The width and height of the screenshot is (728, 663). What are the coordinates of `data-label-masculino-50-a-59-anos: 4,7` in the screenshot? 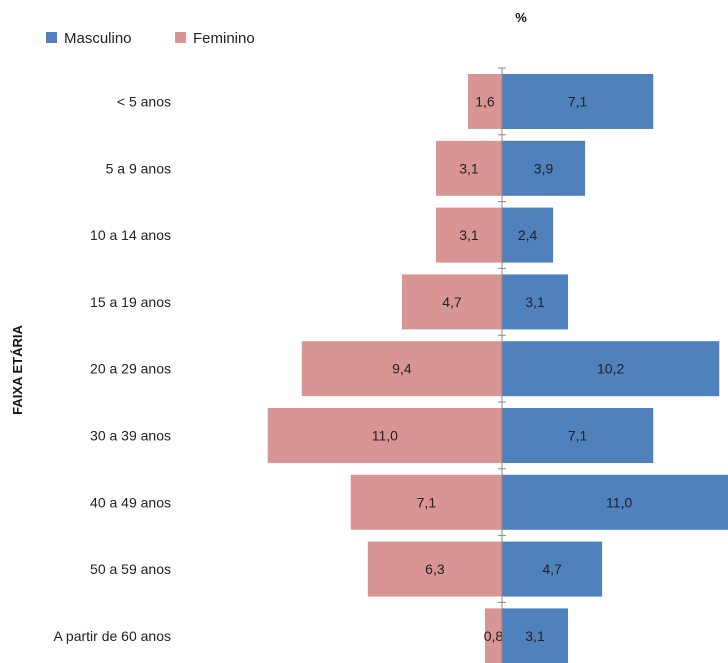 It's located at (552, 569).